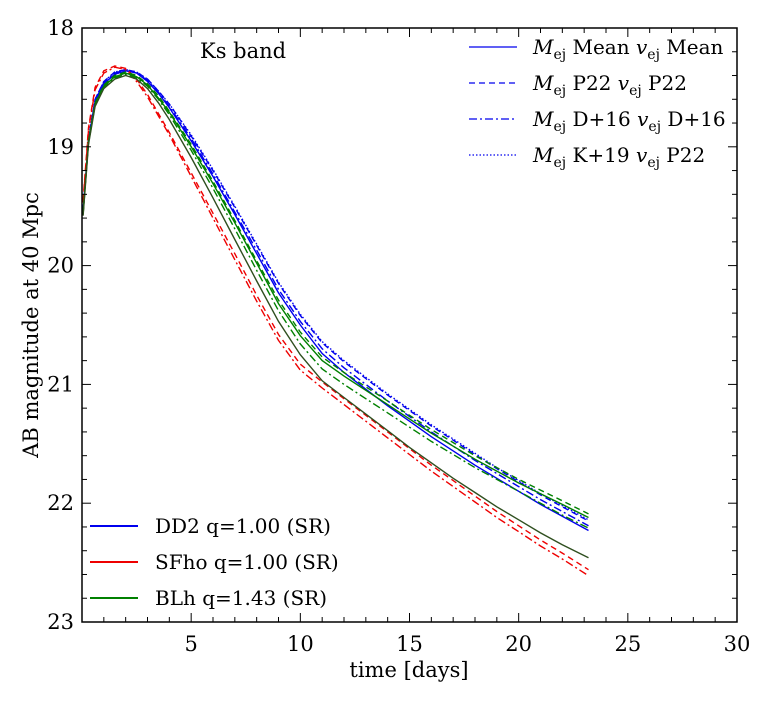 The image size is (768, 704). I want to click on y-tick-label: 23, so click(60, 622).